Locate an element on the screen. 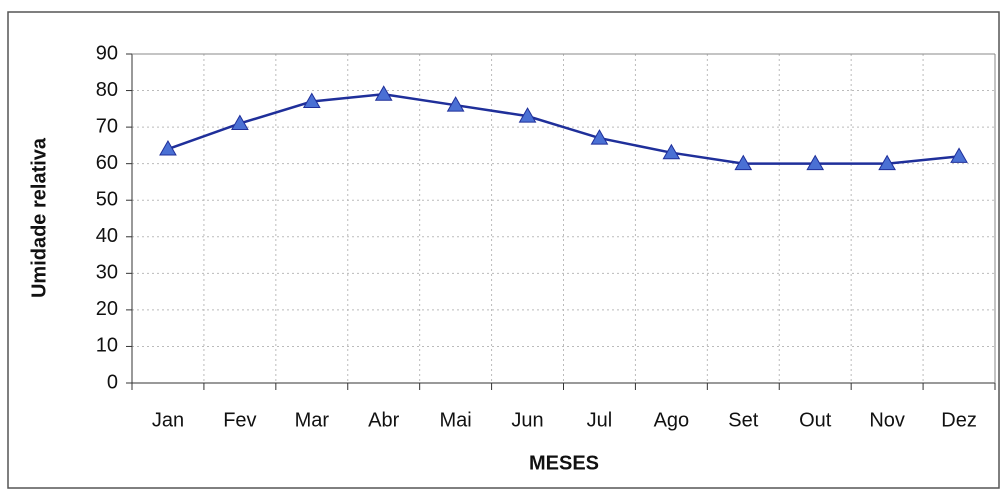 This screenshot has width=1008, height=497. x-tick-label: Out is located at coordinates (815, 420).